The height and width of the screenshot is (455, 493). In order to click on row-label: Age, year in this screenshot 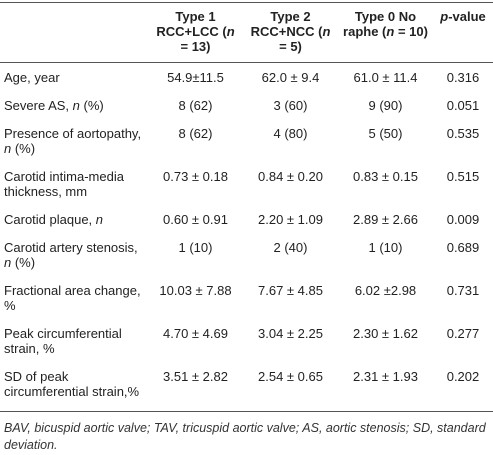, I will do `click(32, 77)`.